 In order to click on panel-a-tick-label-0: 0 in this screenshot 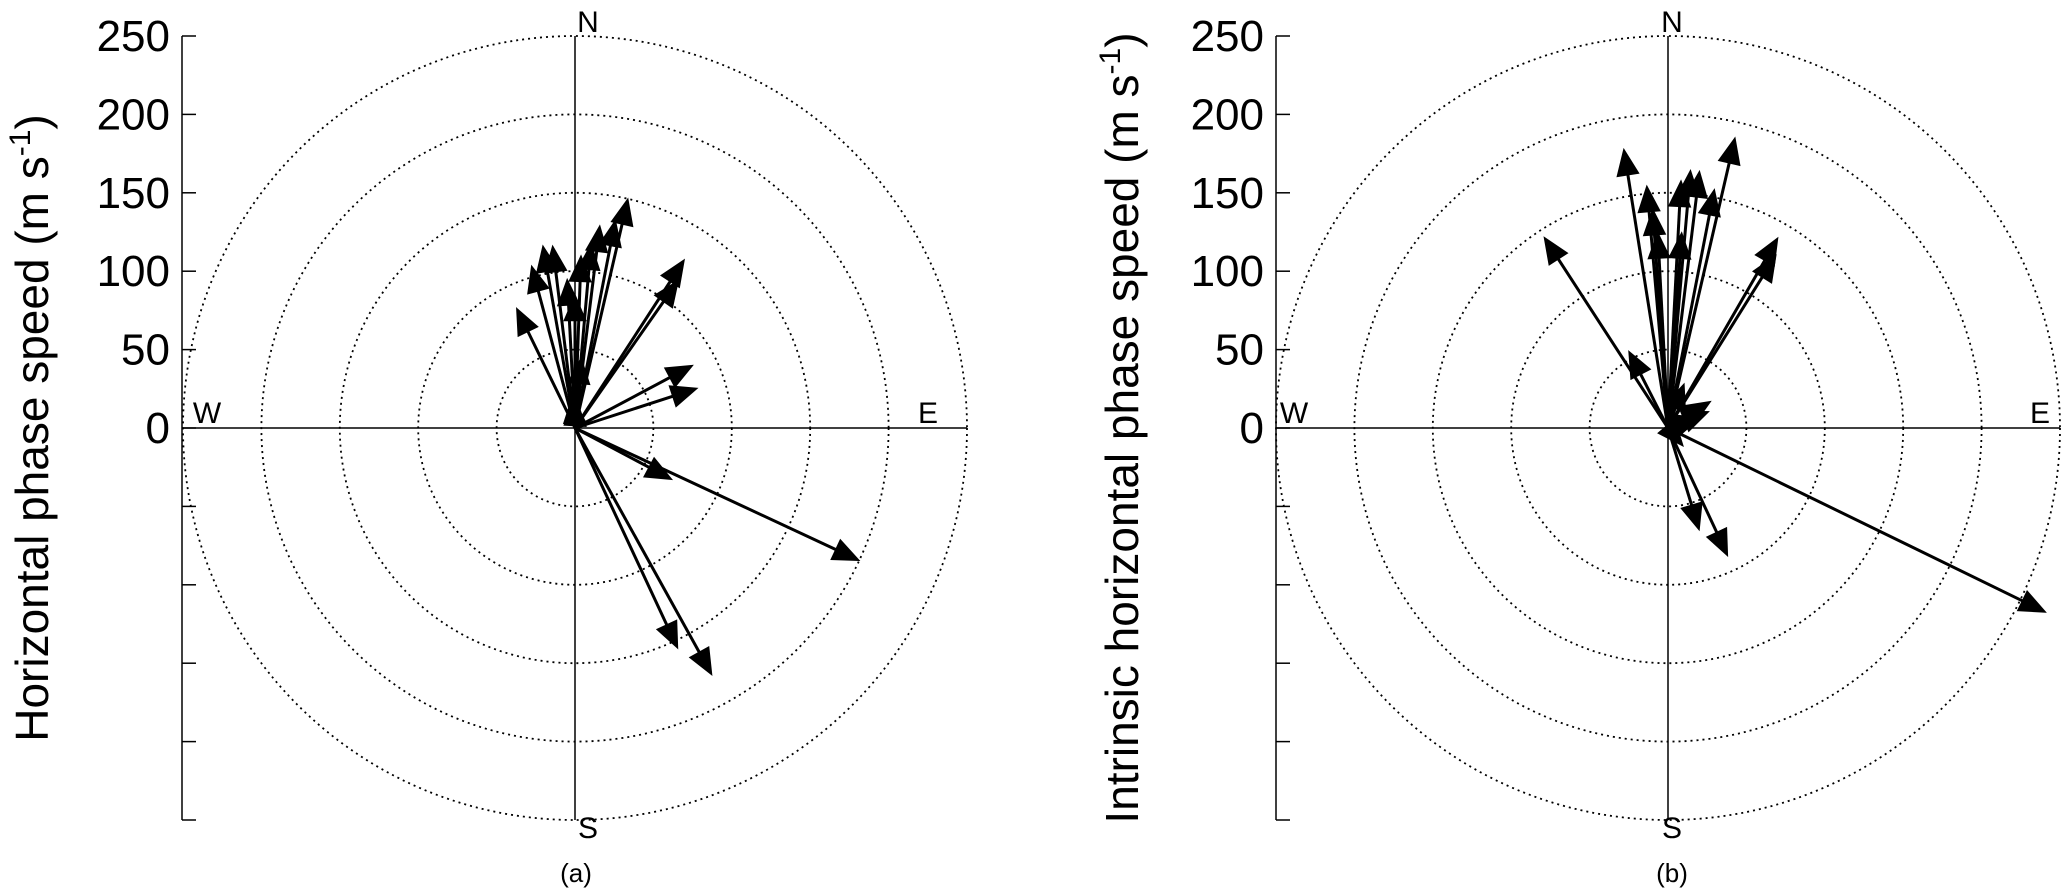, I will do `click(158, 428)`.